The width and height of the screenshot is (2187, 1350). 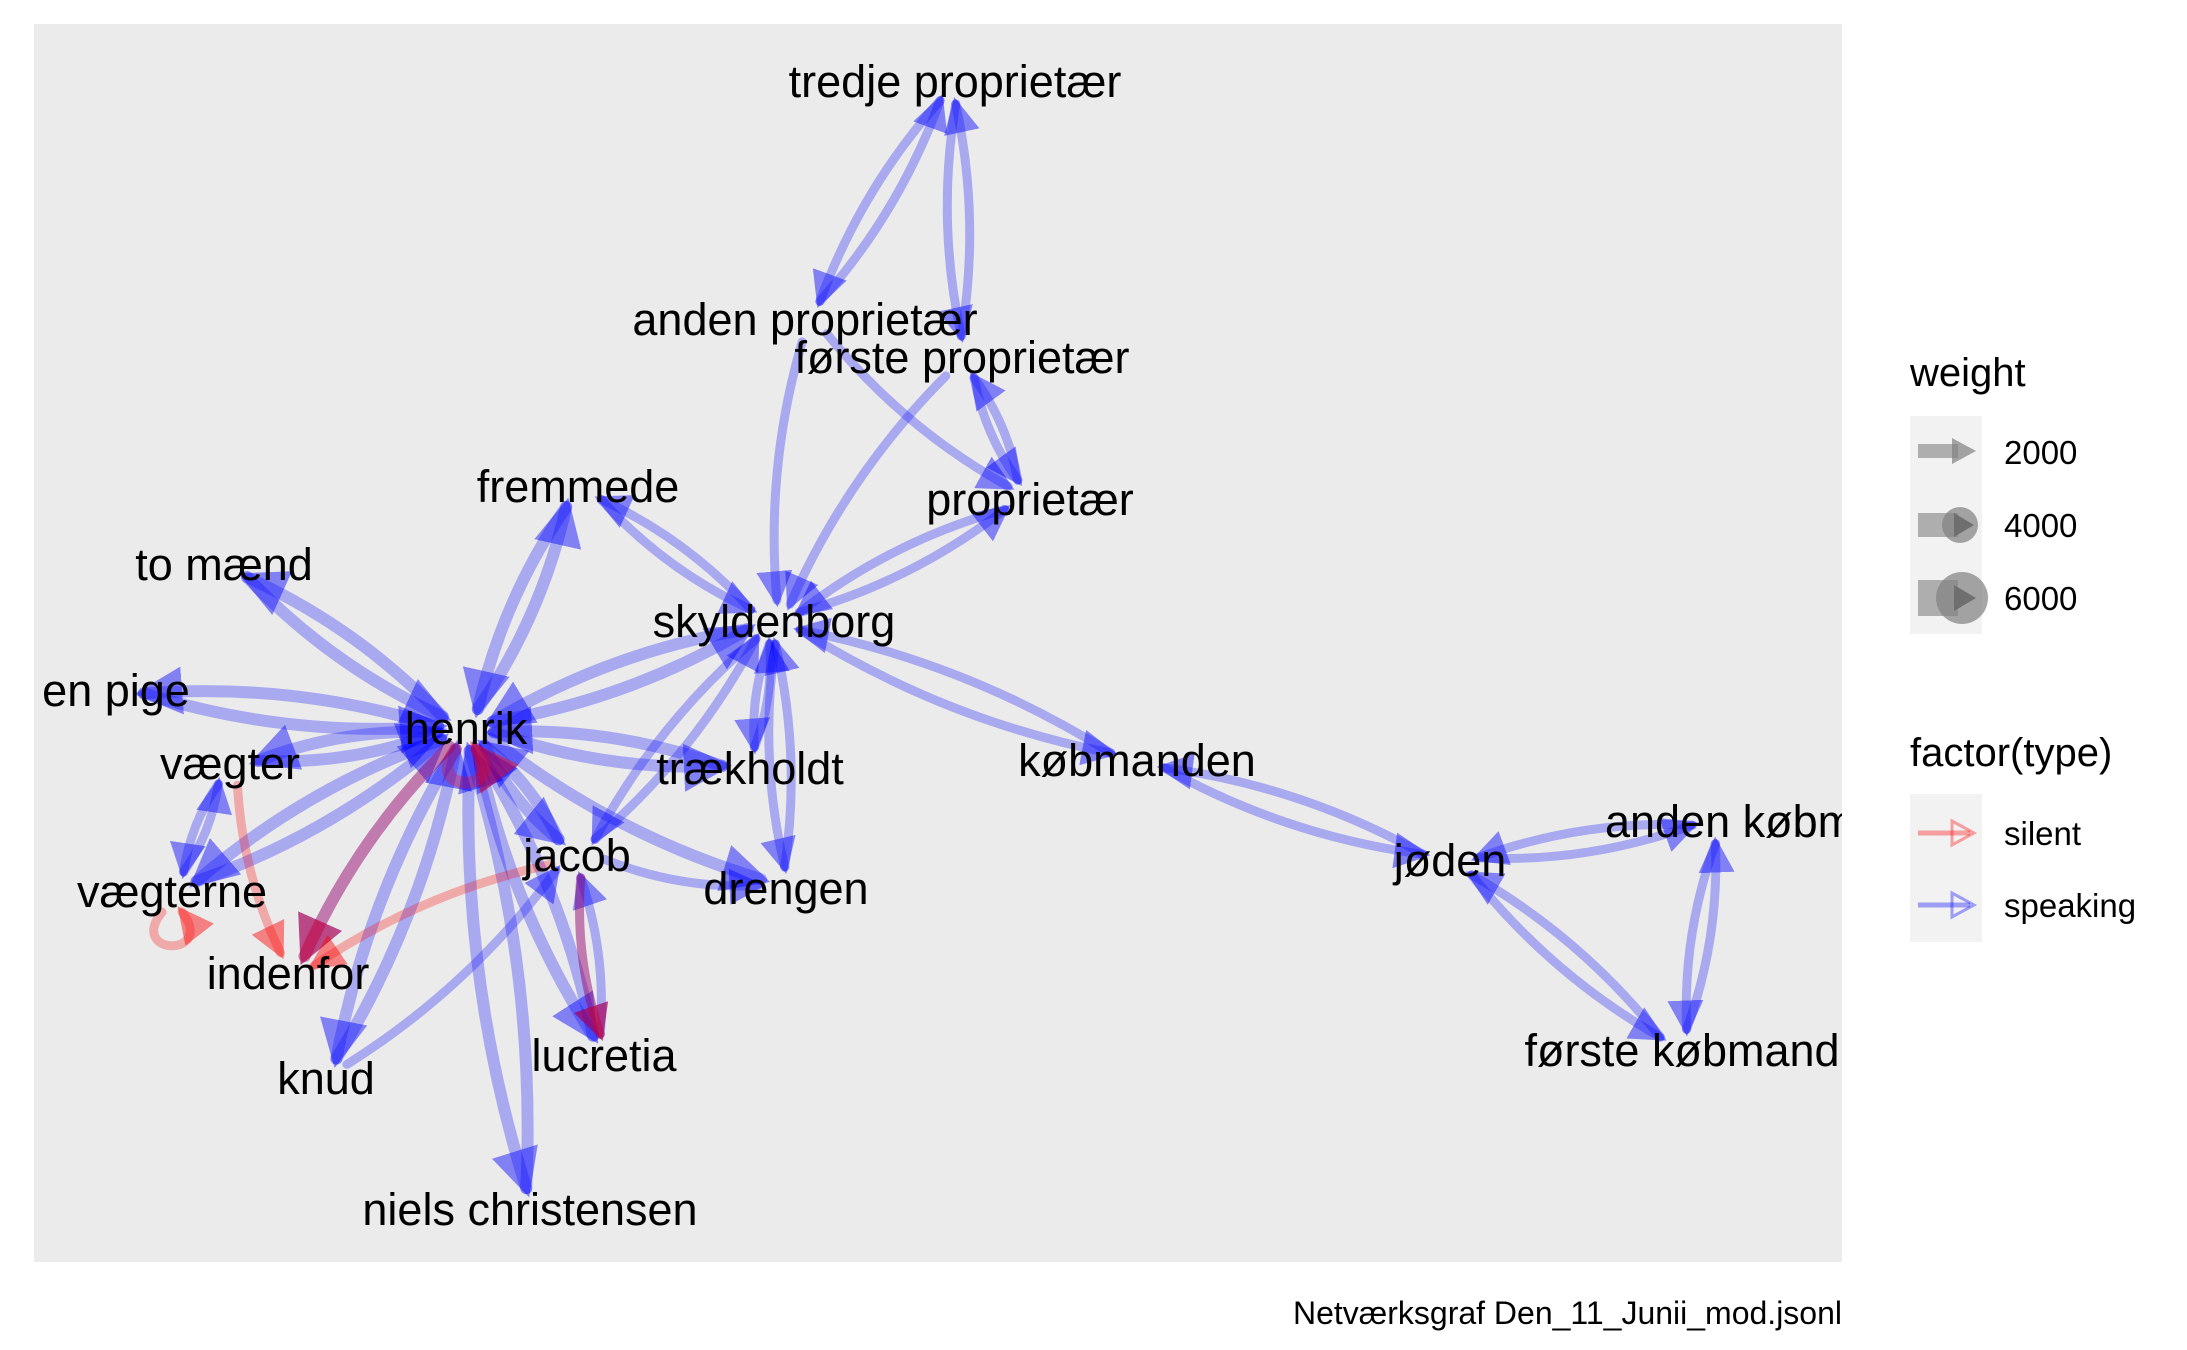 What do you see at coordinates (1567, 1313) in the screenshot?
I see `plot-caption: Netværksgraf Den_11_Junii_mod.jsonl` at bounding box center [1567, 1313].